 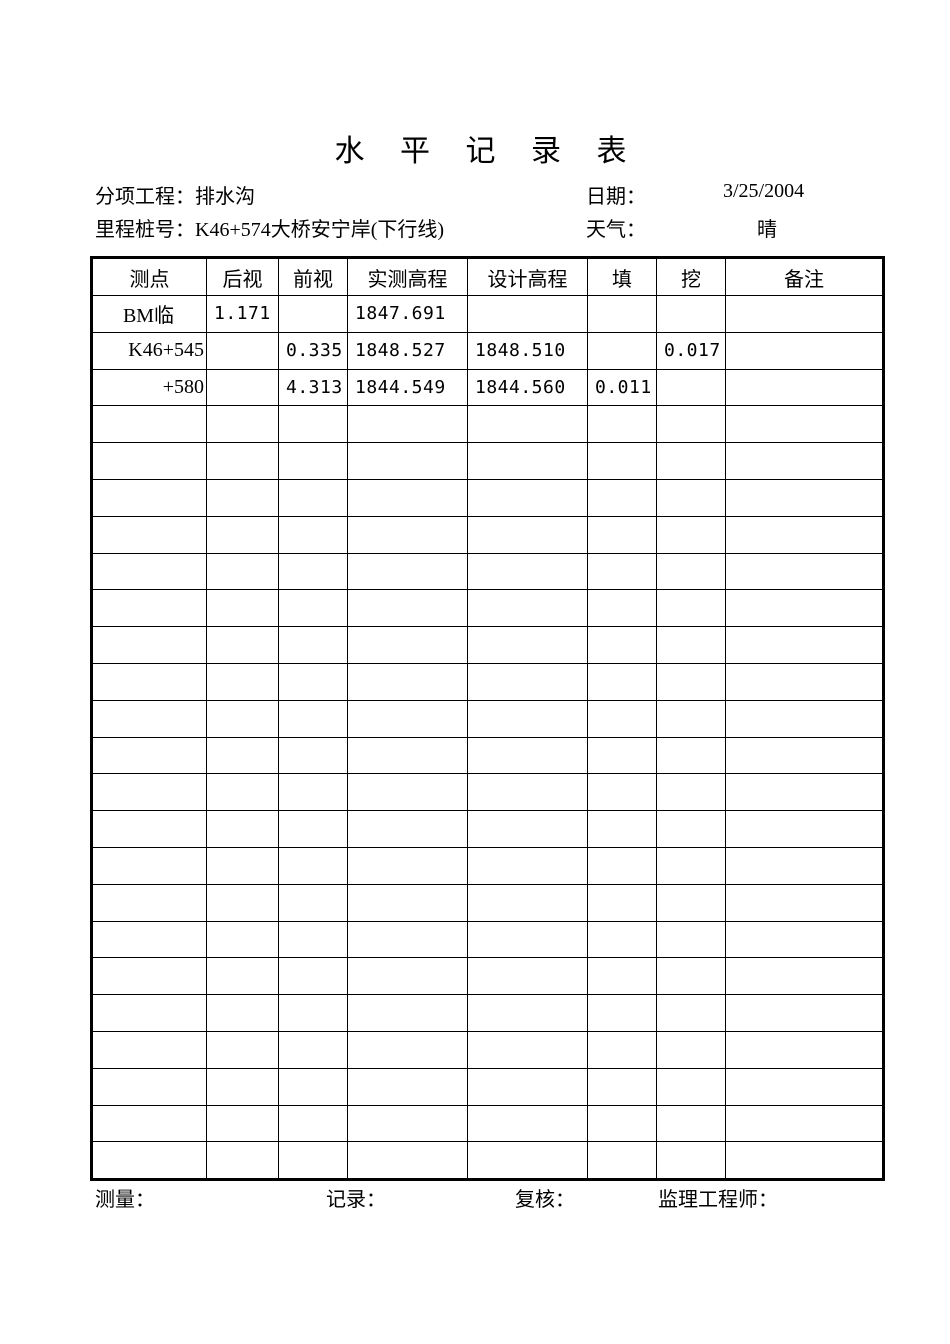 What do you see at coordinates (691, 350) in the screenshot?
I see `table-cell: 0.017` at bounding box center [691, 350].